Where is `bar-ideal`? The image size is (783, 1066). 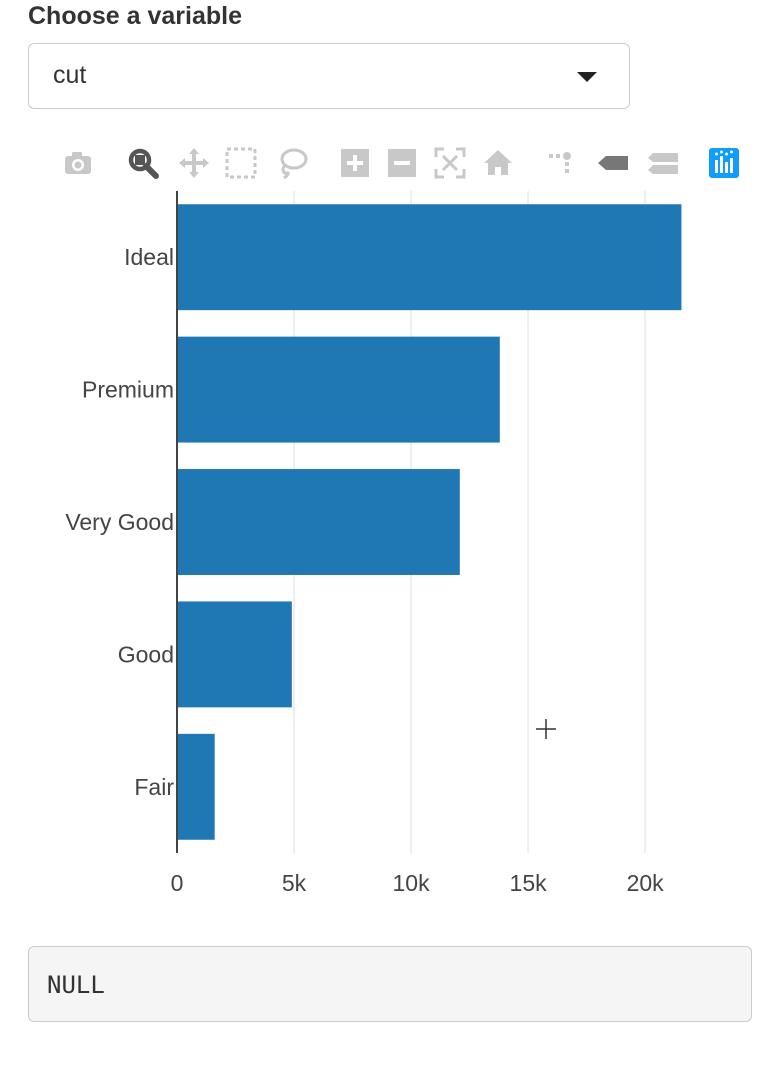
bar-ideal is located at coordinates (429, 257).